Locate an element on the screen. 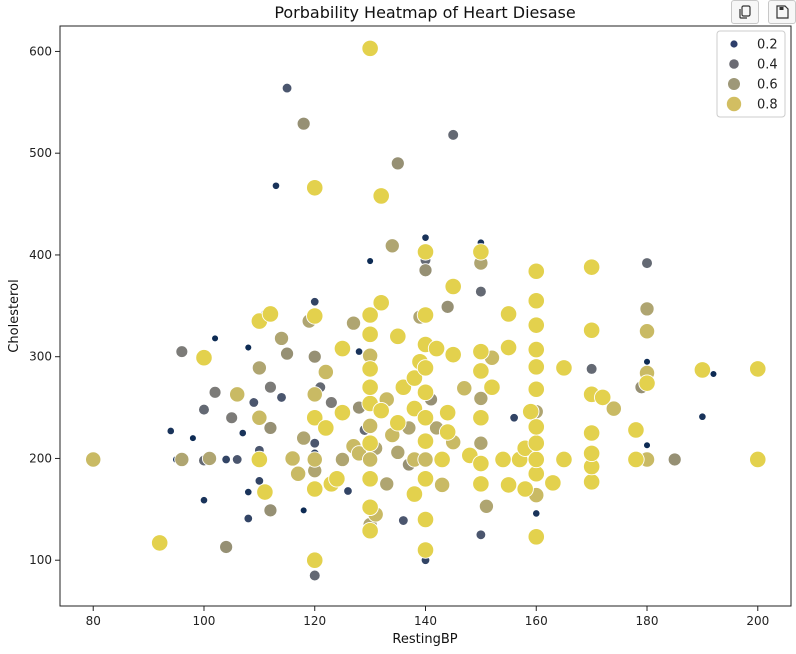  save-button is located at coordinates (782, 12).